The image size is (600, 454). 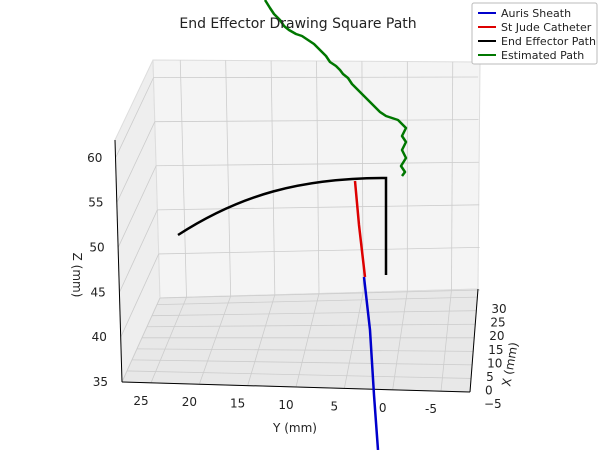 What do you see at coordinates (95, 203) in the screenshot?
I see `z-tick-label: 55` at bounding box center [95, 203].